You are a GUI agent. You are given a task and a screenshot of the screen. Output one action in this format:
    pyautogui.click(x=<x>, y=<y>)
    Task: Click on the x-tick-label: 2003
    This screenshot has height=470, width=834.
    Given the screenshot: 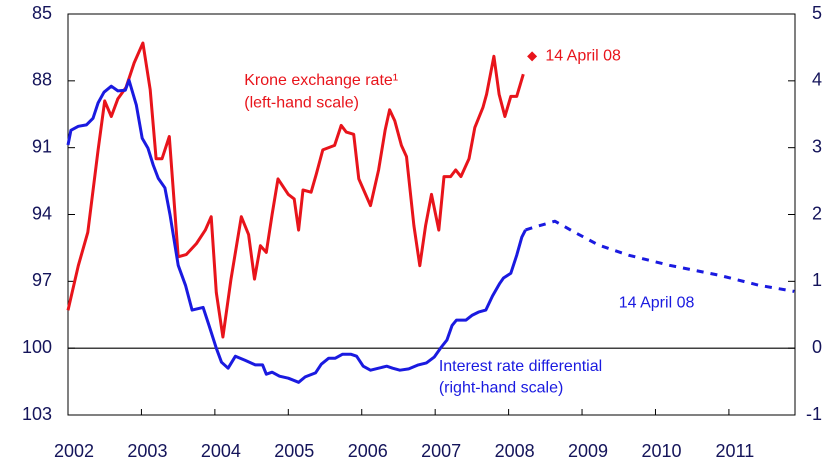 What is the action you would take?
    pyautogui.click(x=147, y=451)
    